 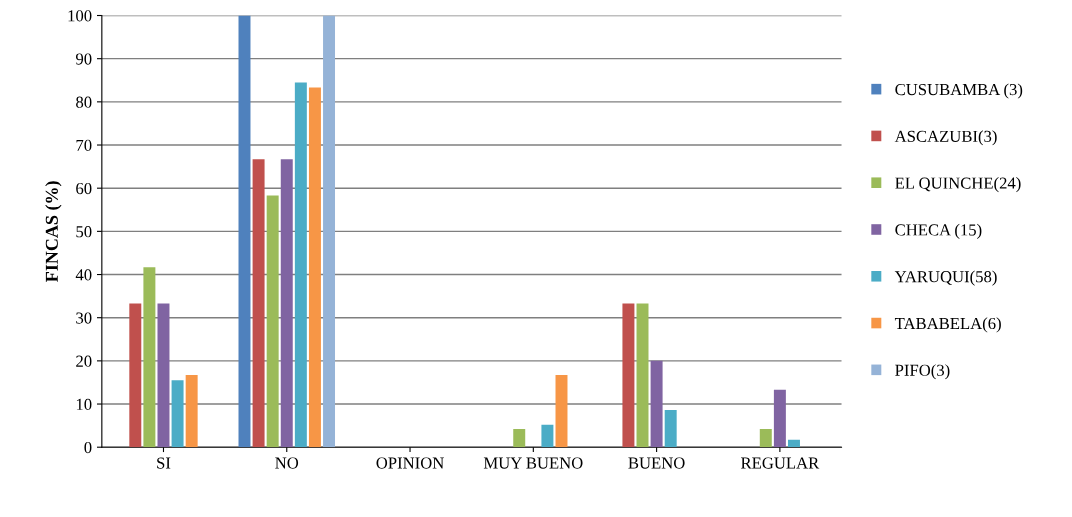 What do you see at coordinates (84, 404) in the screenshot?
I see `y-tick-label: 10` at bounding box center [84, 404].